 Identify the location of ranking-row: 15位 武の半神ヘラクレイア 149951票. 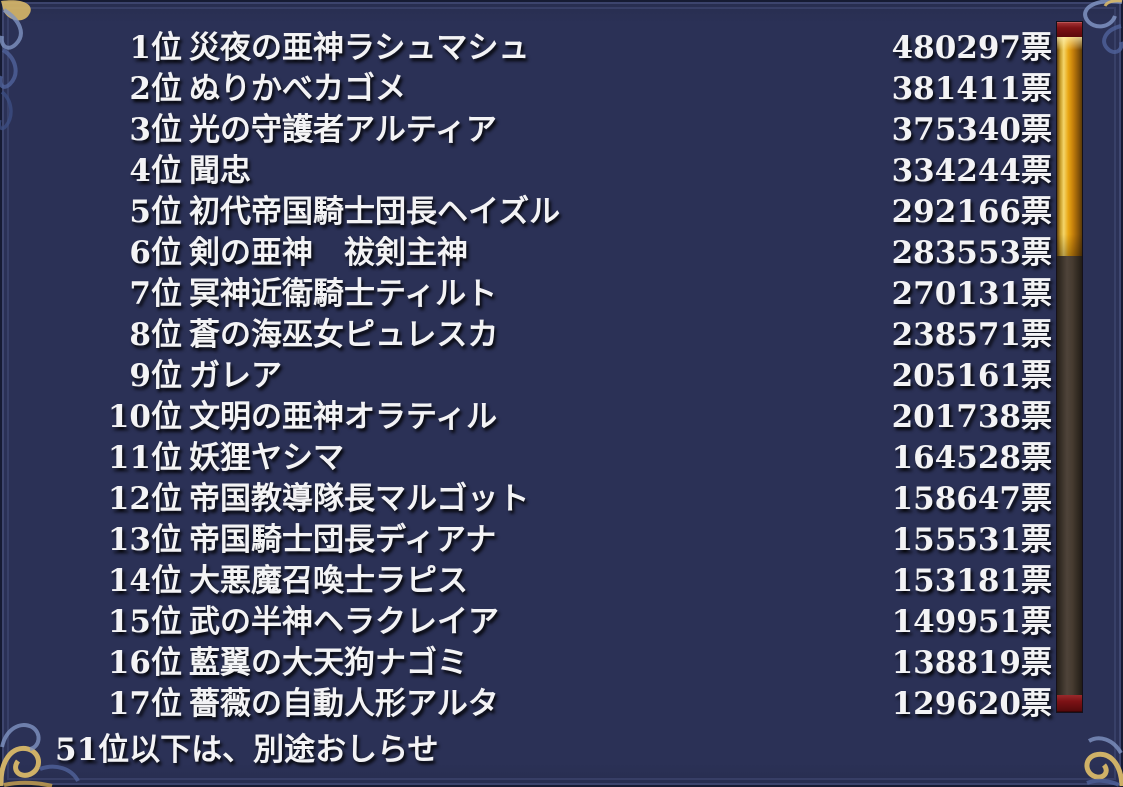
(526, 619).